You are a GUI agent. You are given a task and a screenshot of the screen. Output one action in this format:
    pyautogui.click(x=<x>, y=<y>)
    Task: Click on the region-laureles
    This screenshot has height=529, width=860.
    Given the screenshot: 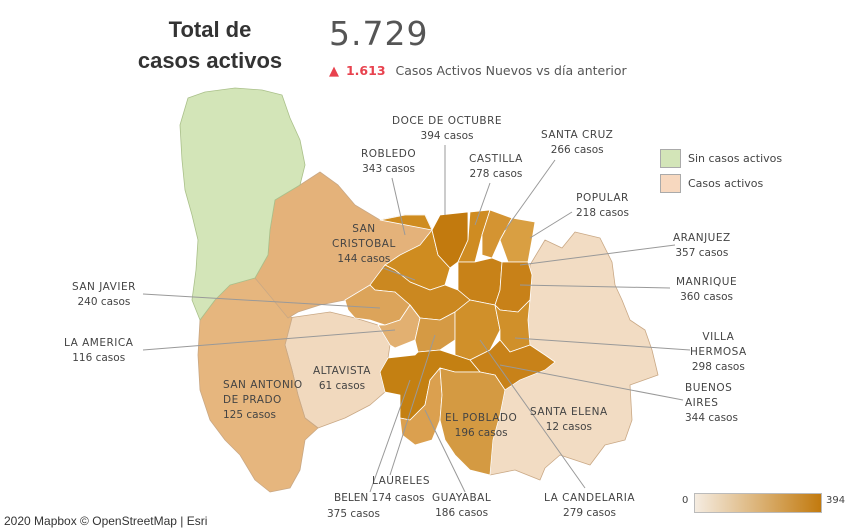 What is the action you would take?
    pyautogui.click(x=432, y=328)
    